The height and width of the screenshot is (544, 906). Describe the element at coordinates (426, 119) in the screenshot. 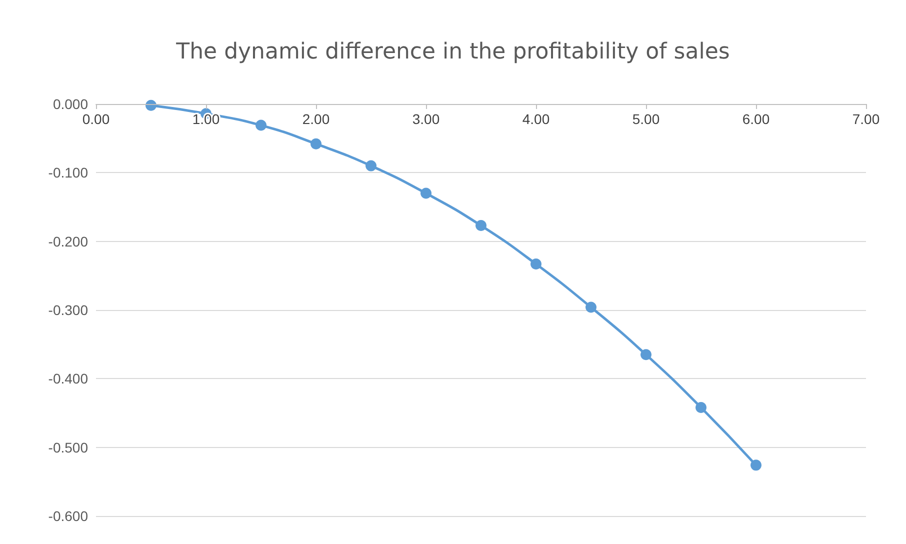

I see `x-tick-label: 3.00` at that location.